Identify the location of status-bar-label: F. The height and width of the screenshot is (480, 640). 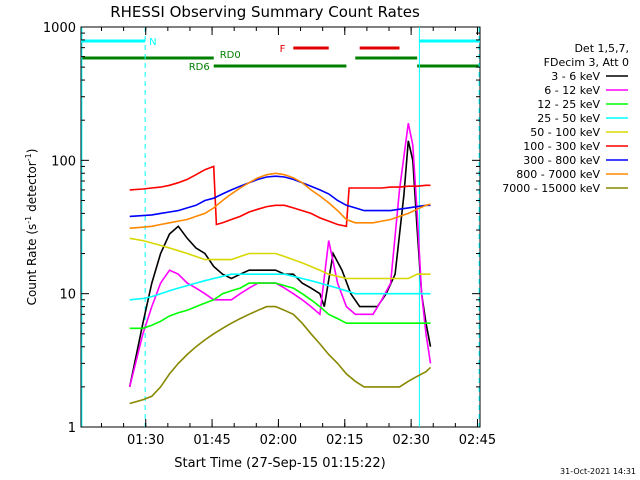
(283, 49).